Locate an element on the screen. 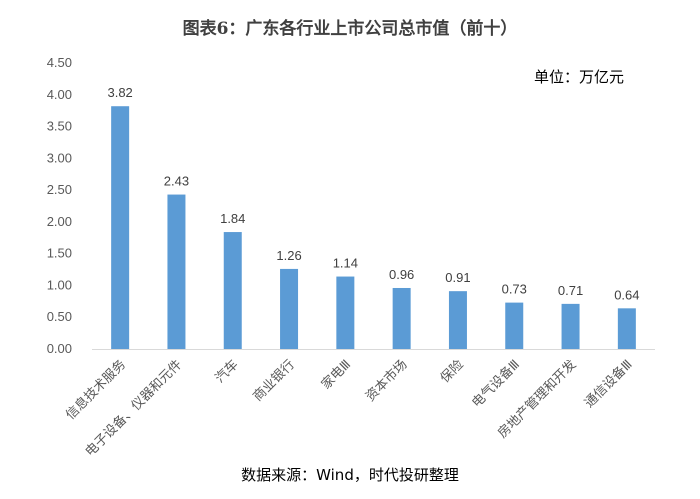  y-tick-label: 2.50 is located at coordinates (59, 189).